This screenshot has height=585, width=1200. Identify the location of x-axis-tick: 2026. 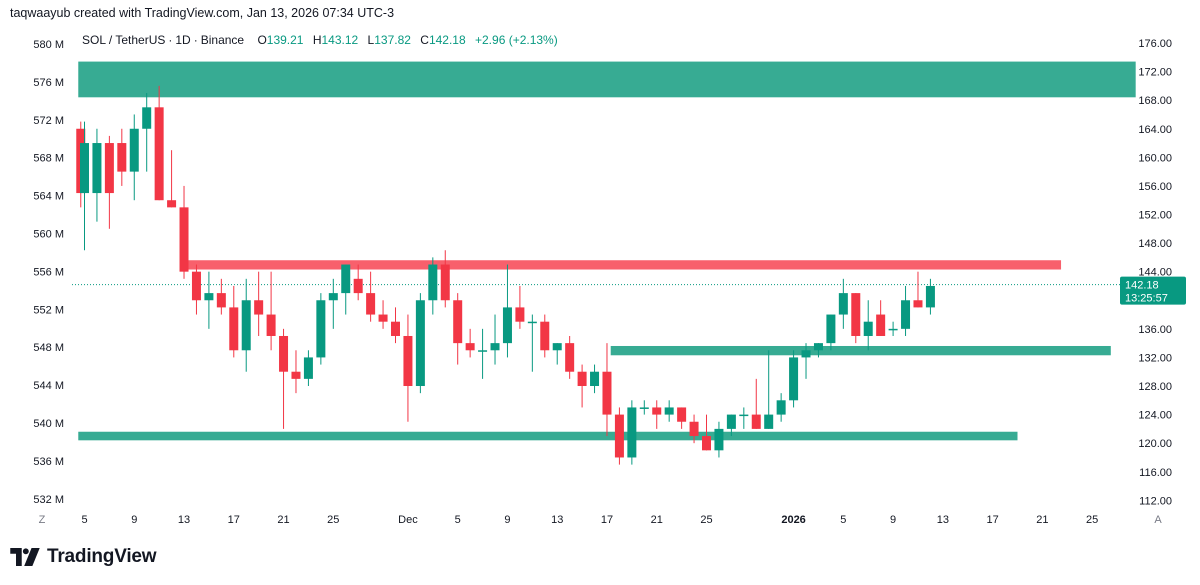
(793, 520).